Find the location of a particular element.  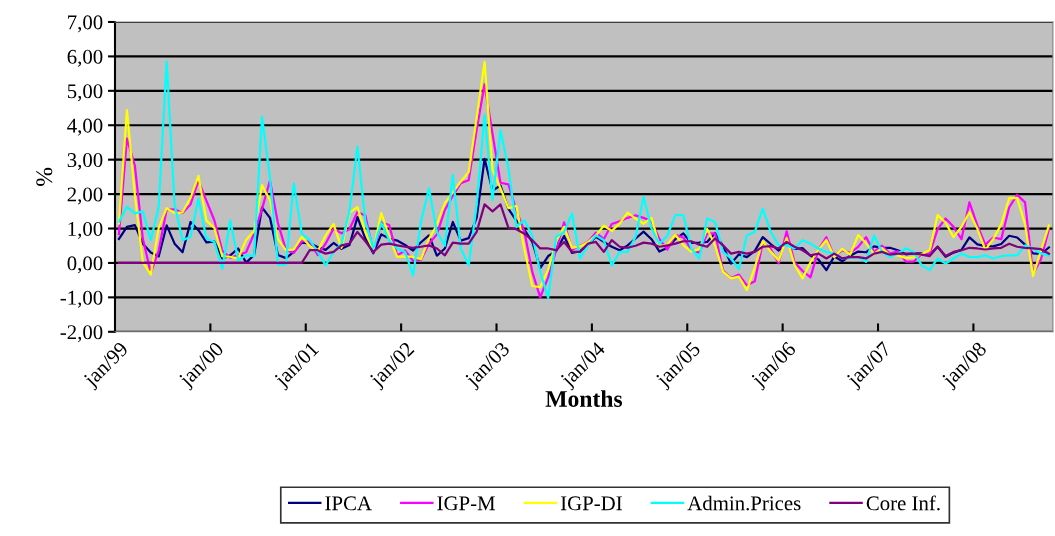

legend-label: IPCA is located at coordinates (348, 503).